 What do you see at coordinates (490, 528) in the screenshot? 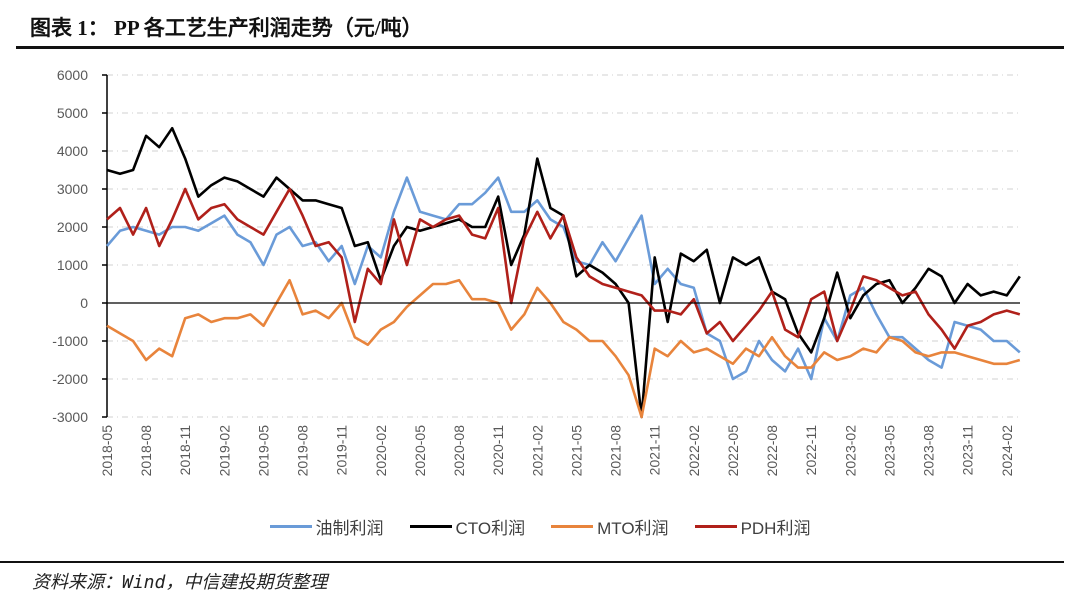
I see `legend-label: CTO利润` at bounding box center [490, 528].